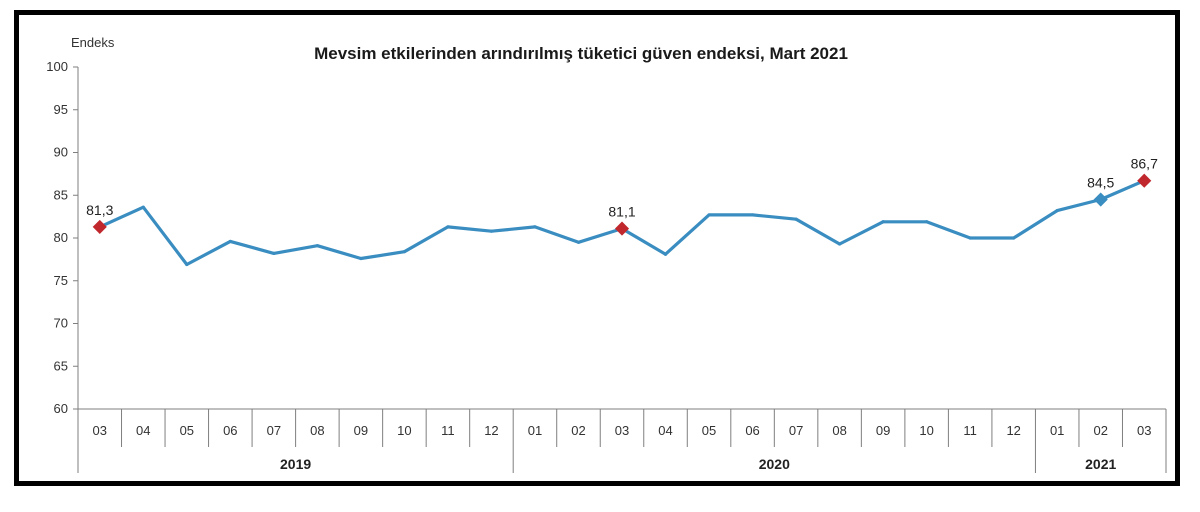 This screenshot has width=1200, height=512. What do you see at coordinates (621, 212) in the screenshot?
I see `data-label: 81,1` at bounding box center [621, 212].